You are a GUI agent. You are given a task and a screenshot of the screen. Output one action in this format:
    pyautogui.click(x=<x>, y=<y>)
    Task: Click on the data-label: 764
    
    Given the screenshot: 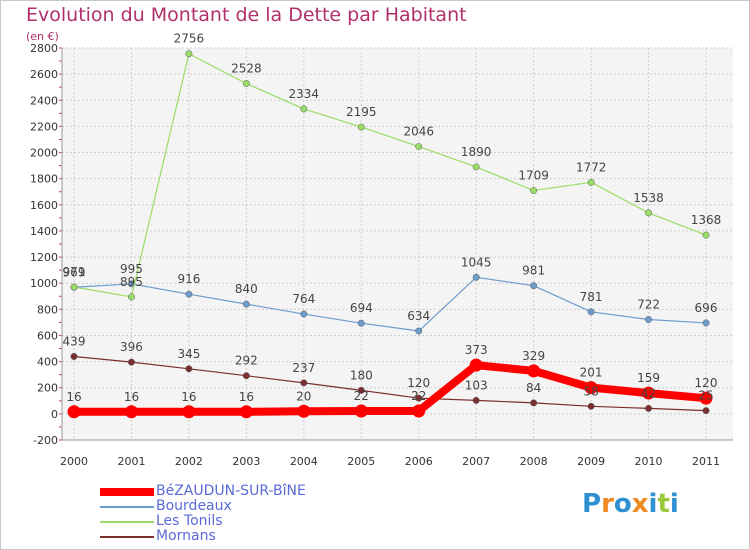 What is the action you would take?
    pyautogui.click(x=303, y=299)
    